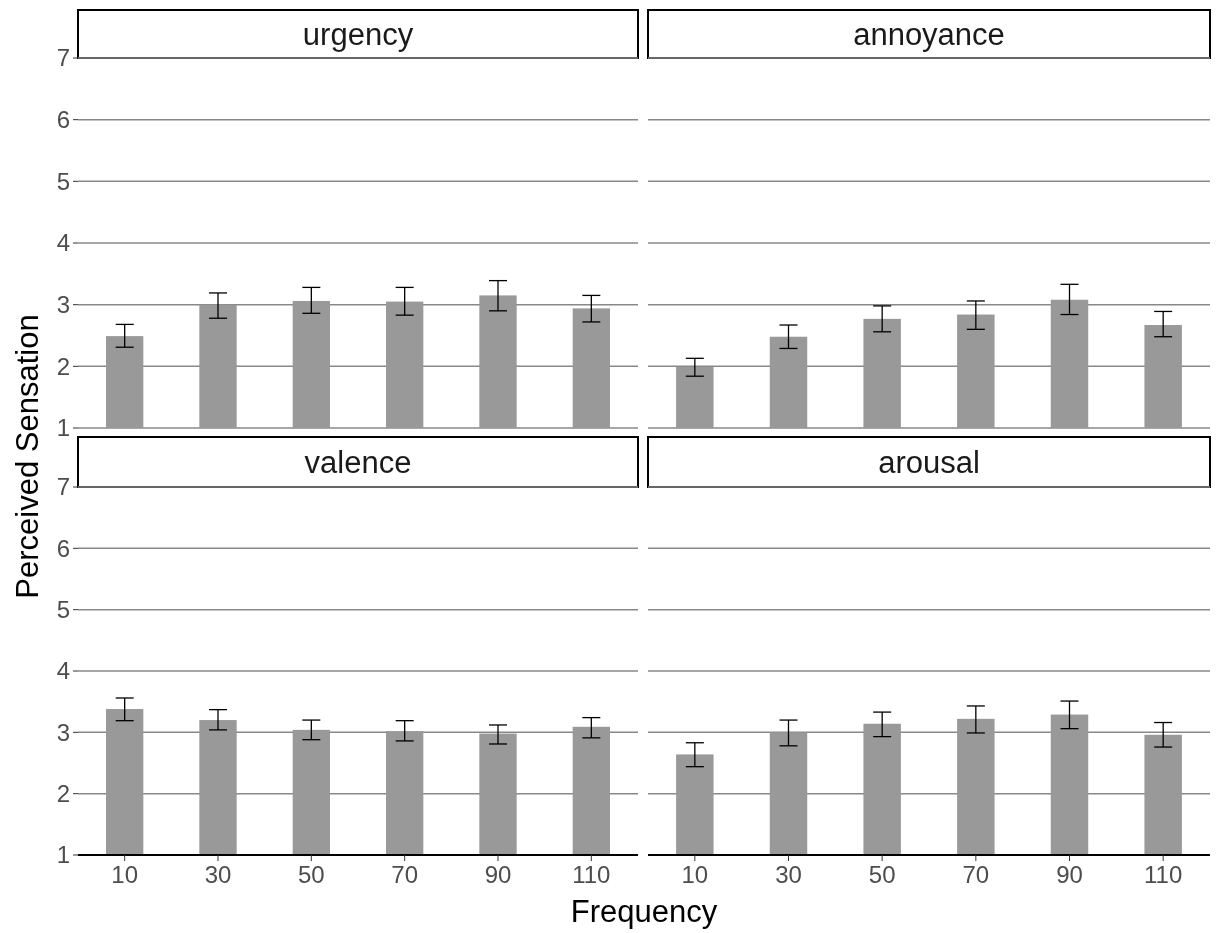 Image resolution: width=1217 pixels, height=933 pixels. What do you see at coordinates (929, 34) in the screenshot?
I see `chart-title: annoyance` at bounding box center [929, 34].